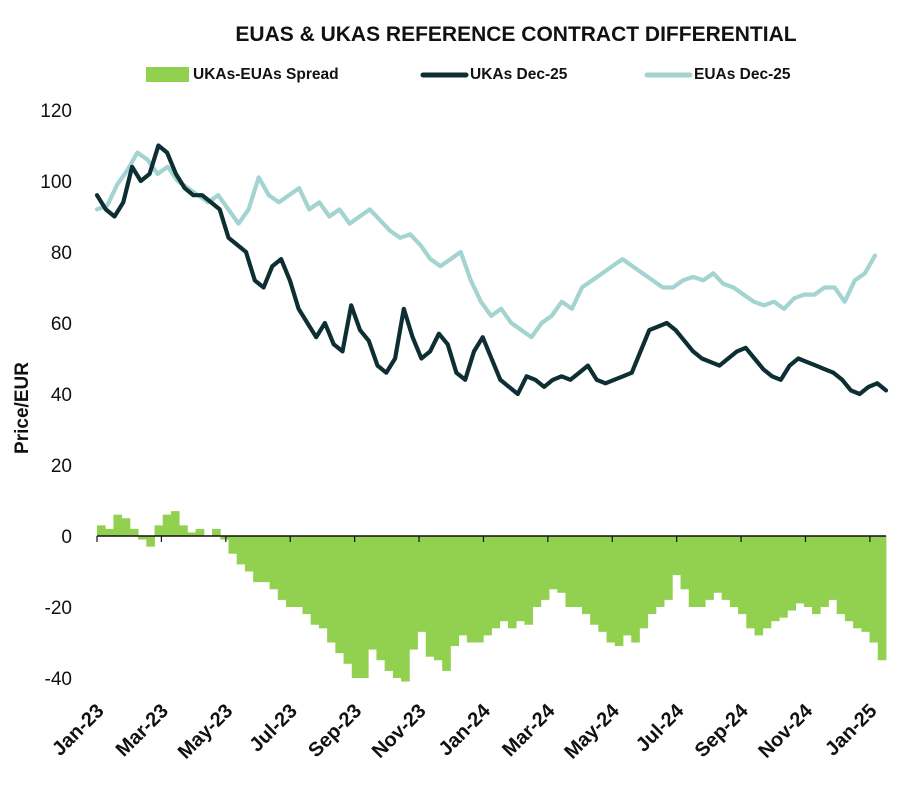 The height and width of the screenshot is (787, 922). Describe the element at coordinates (660, 727) in the screenshot. I see `x-tick-label: Jul-24` at that location.